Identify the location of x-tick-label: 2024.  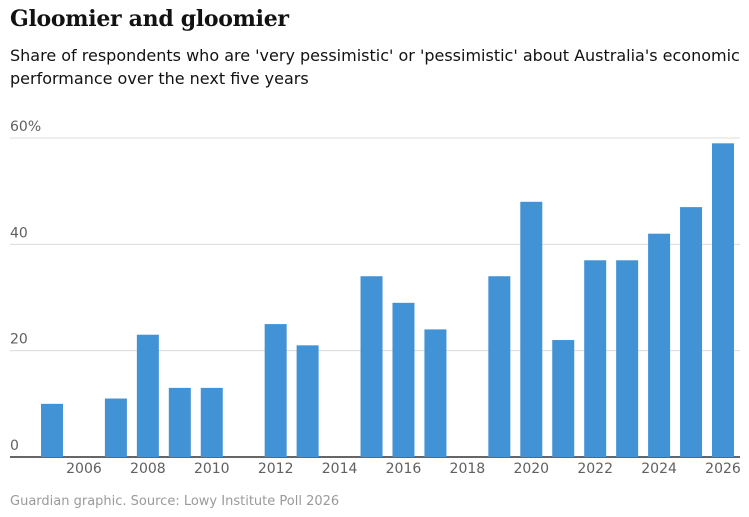
(659, 469).